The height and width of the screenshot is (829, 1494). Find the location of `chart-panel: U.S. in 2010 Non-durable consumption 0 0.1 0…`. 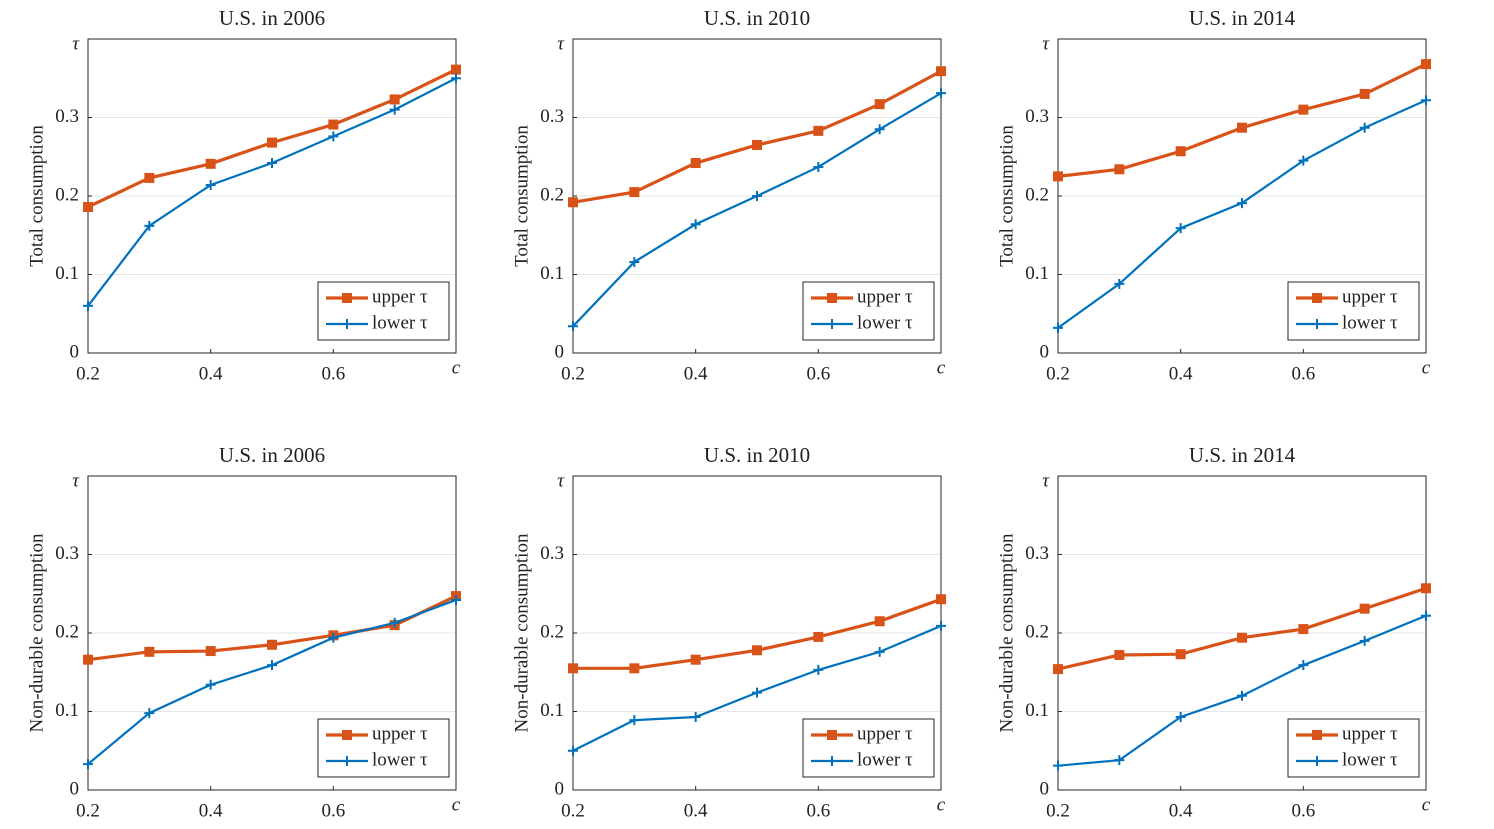

chart-panel: U.S. in 2010 Non-durable consumption 0 0.1 0… is located at coordinates (728, 632).